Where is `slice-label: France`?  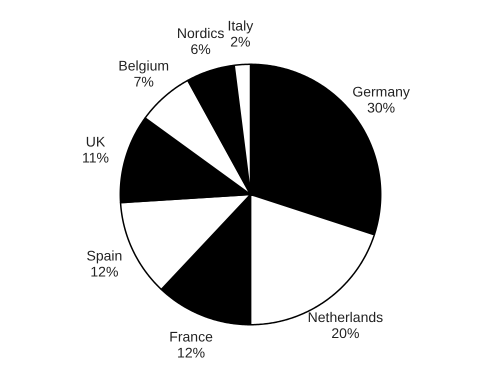 slice-label: France is located at coordinates (191, 336).